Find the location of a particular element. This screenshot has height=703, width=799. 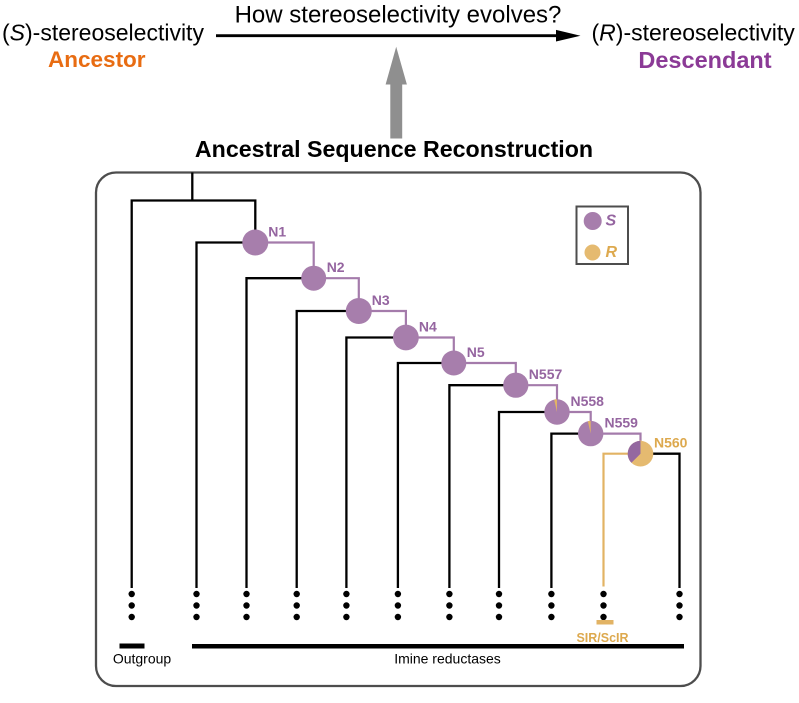

svg-text: N4 is located at coordinates (428, 327).